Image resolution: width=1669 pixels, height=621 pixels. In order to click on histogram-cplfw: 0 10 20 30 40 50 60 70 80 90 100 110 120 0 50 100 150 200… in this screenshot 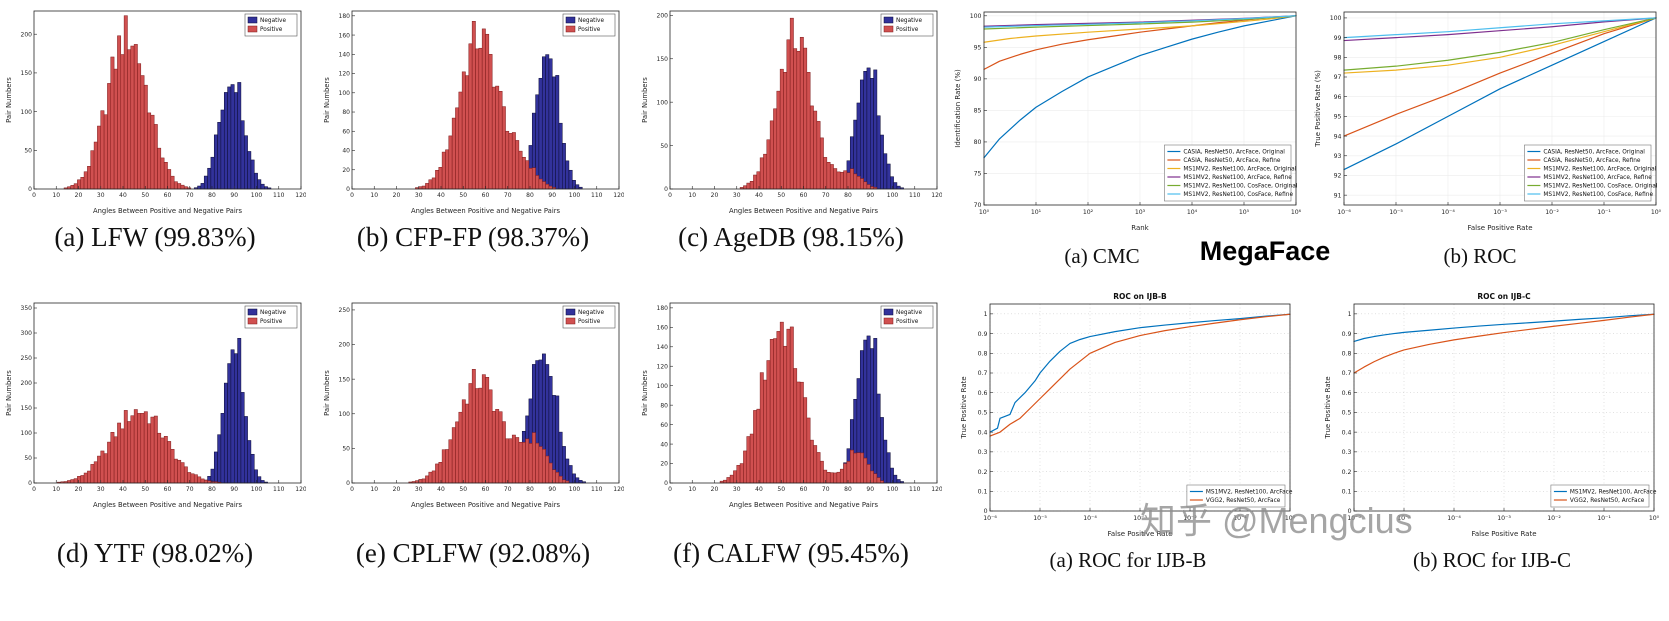, I will do `click(473, 404)`.